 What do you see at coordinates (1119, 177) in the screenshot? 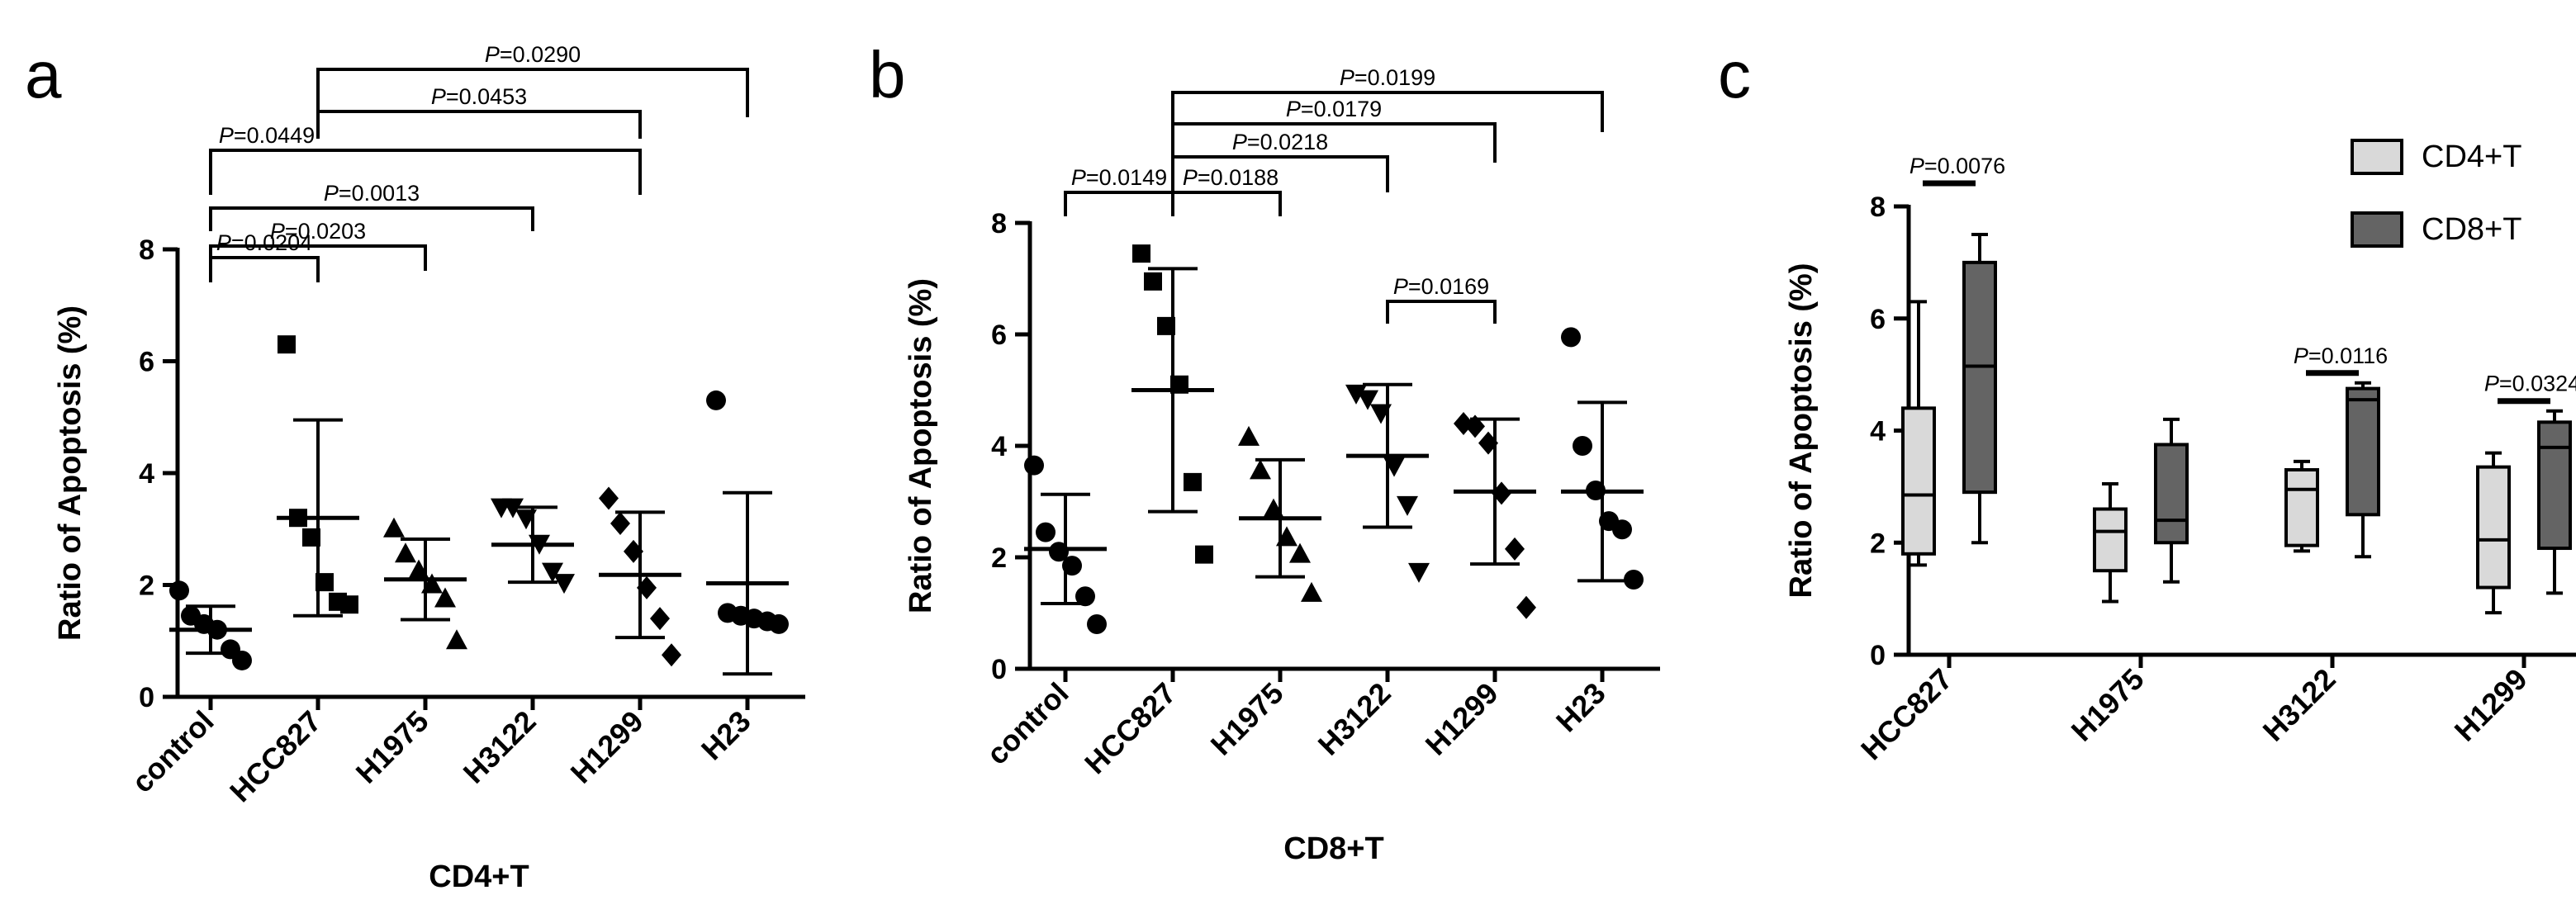
I see `p-value-label: P=0.0149` at bounding box center [1119, 177].